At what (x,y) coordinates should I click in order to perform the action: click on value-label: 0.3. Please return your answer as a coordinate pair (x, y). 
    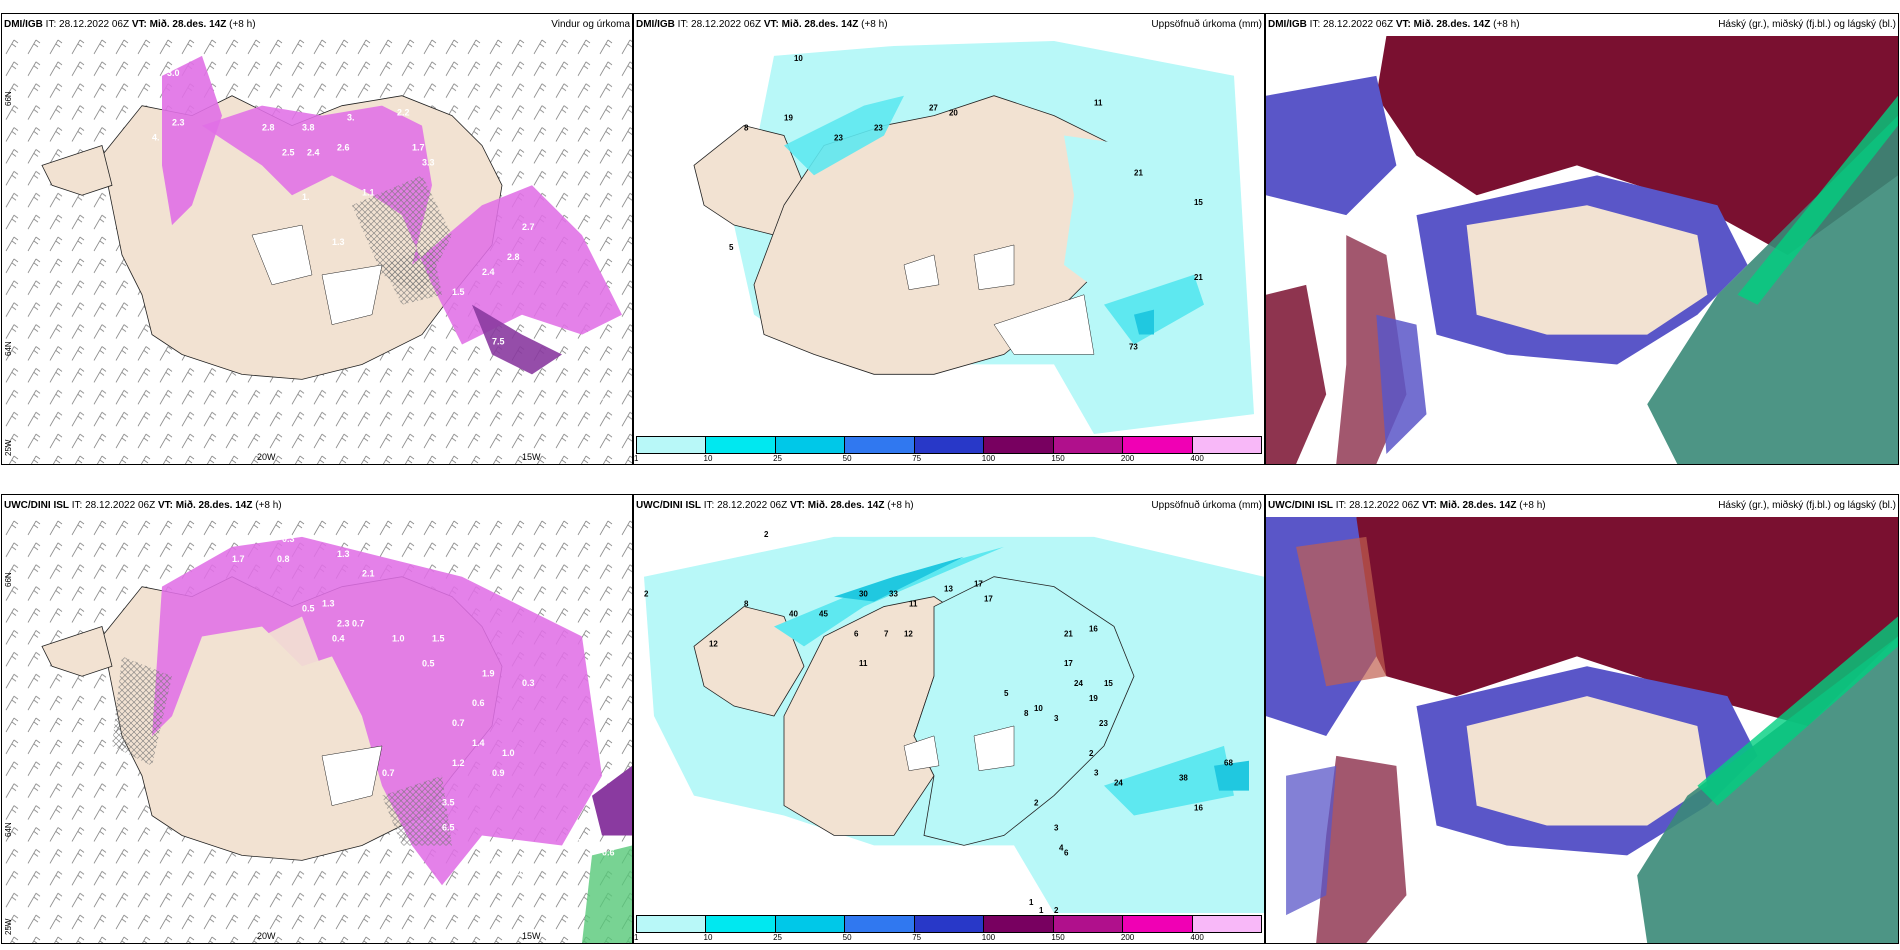
    Looking at the image, I should click on (528, 683).